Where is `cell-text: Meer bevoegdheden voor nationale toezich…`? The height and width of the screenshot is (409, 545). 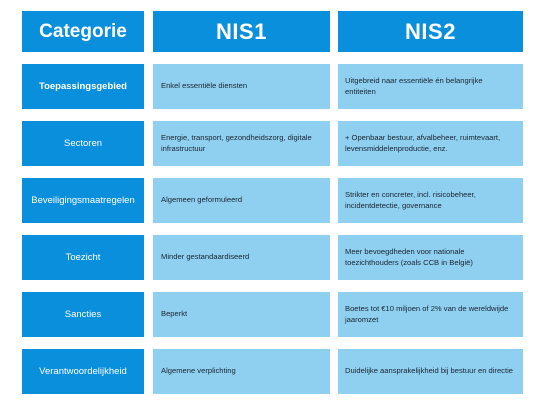 cell-text: Meer bevoegdheden voor nationale toezich… is located at coordinates (409, 257).